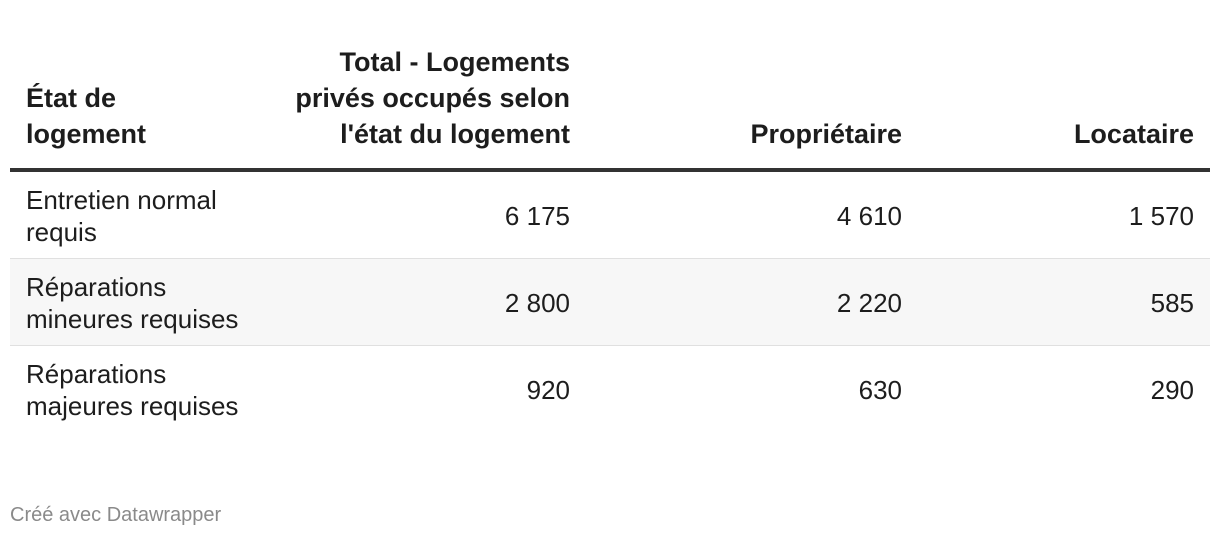  I want to click on datawrapper-credit: Créé avec Datawrapper, so click(116, 515).